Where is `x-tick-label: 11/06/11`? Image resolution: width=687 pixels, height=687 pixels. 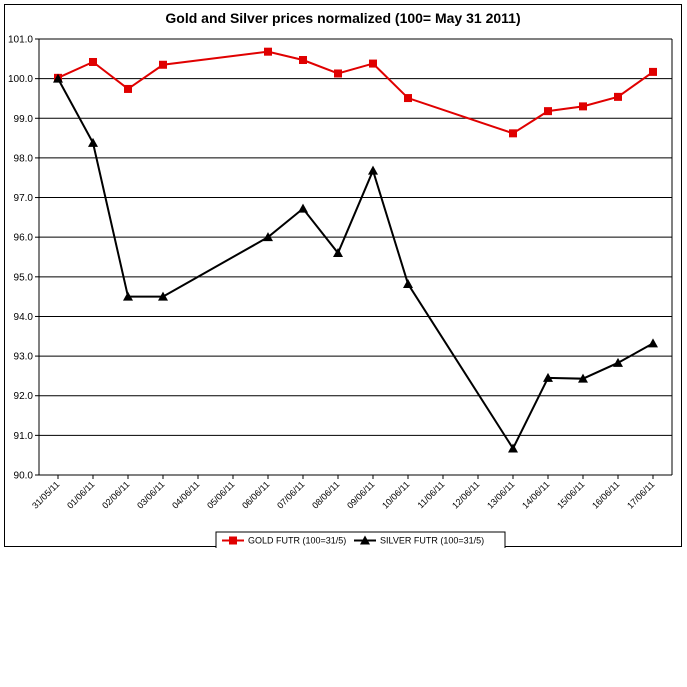
x-tick-label: 11/06/11 is located at coordinates (431, 494).